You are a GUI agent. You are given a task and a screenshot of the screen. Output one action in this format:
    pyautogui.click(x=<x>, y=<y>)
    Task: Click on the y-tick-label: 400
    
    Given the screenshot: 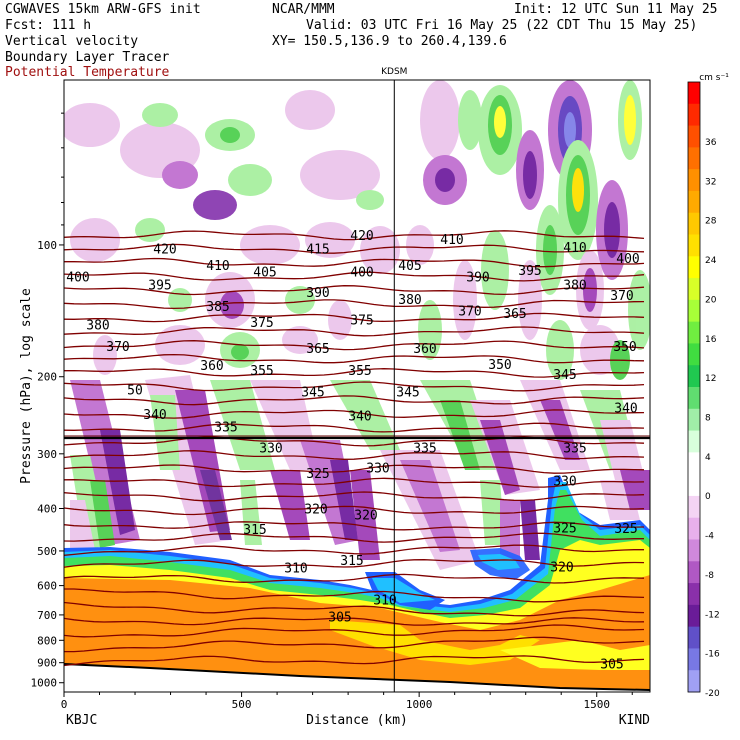 What is the action you would take?
    pyautogui.click(x=47, y=509)
    